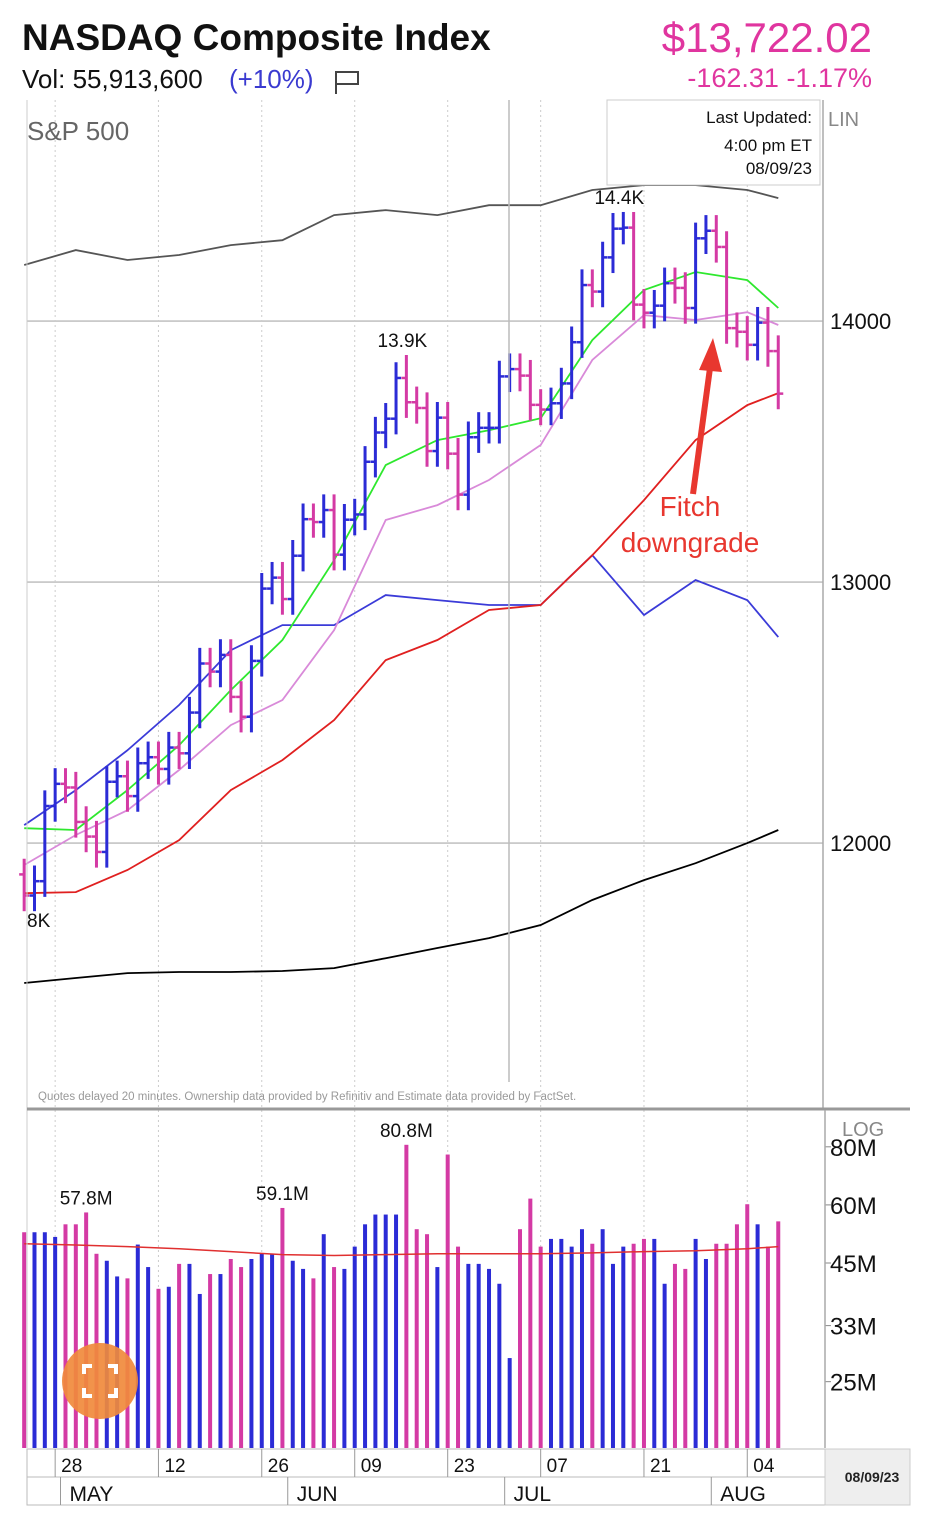 This screenshot has height=1531, width=931. I want to click on annotation: Fitch, so click(690, 506).